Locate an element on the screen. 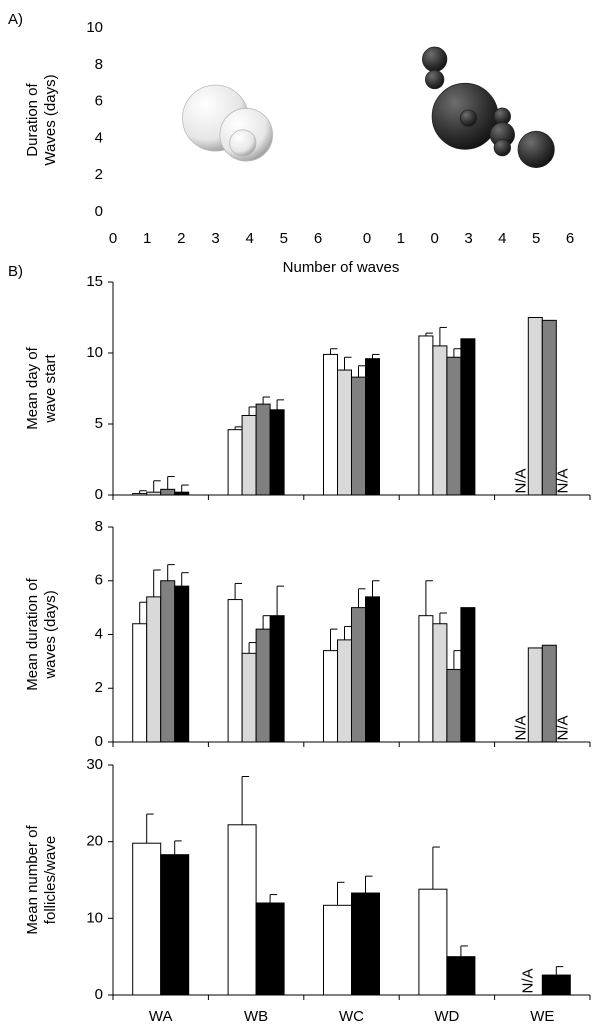 The width and height of the screenshot is (601, 1036). panel-label: A) is located at coordinates (15, 19).